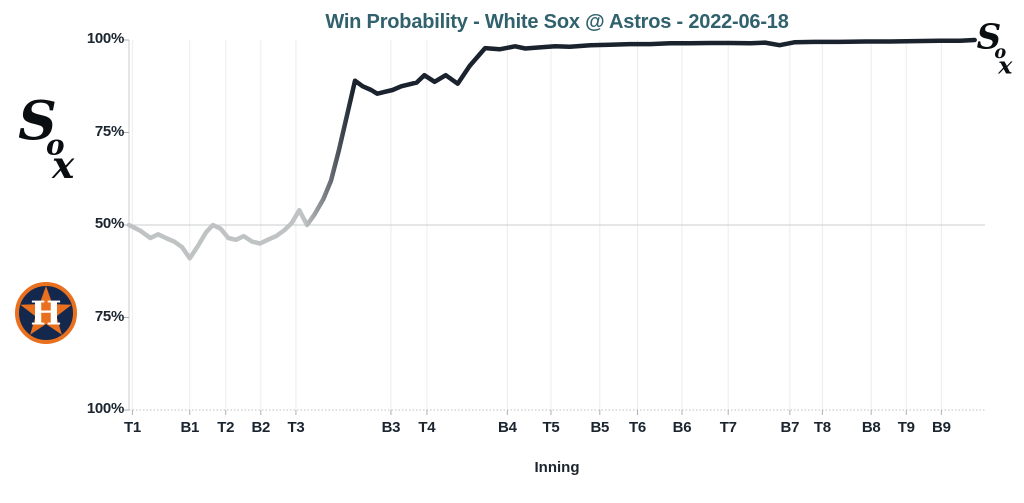 The image size is (1024, 503). I want to click on x-axis-label-T8: T8, so click(822, 427).